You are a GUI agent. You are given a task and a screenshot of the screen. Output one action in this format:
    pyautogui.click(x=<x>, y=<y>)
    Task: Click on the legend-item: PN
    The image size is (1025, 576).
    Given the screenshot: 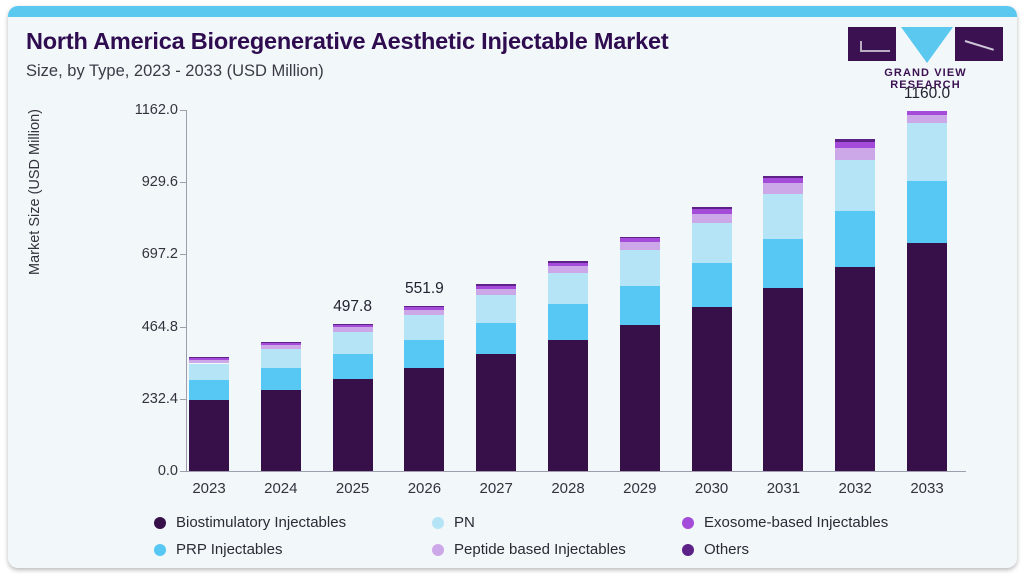 What is the action you would take?
    pyautogui.click(x=453, y=522)
    